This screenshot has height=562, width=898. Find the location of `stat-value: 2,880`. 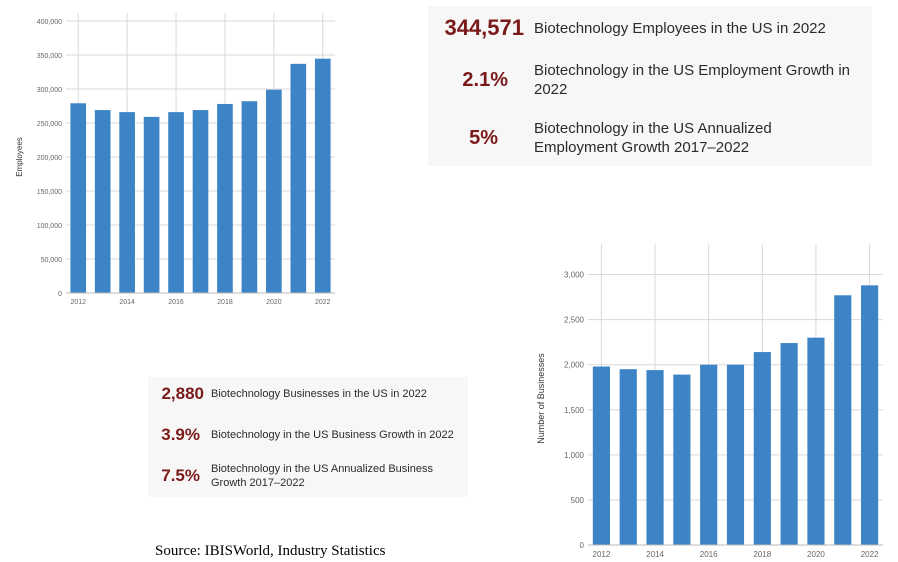

stat-value: 2,880 is located at coordinates (182, 393).